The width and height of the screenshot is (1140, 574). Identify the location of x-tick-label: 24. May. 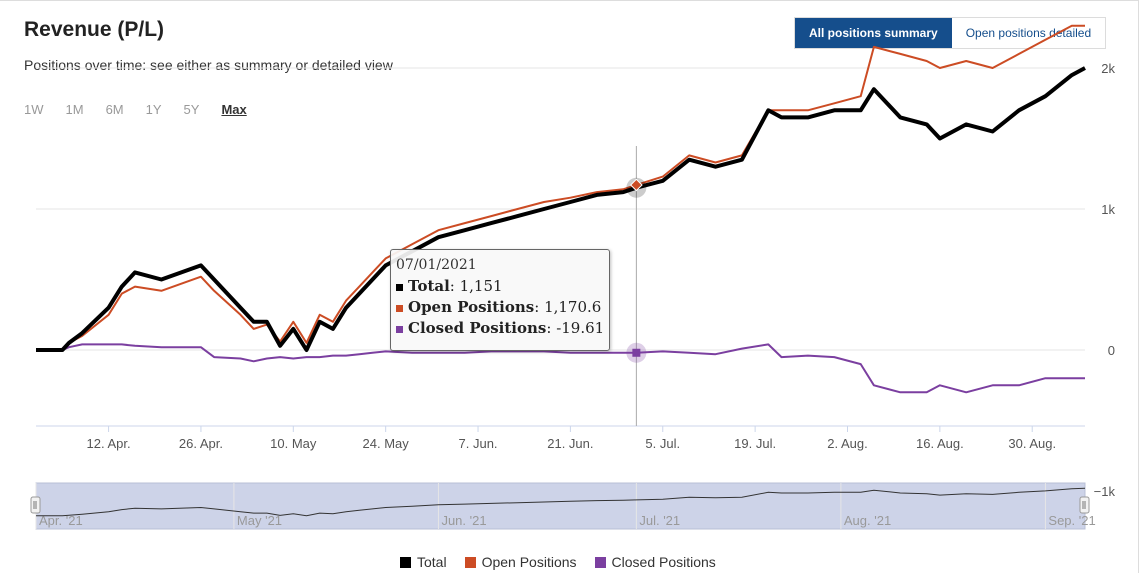
(386, 443).